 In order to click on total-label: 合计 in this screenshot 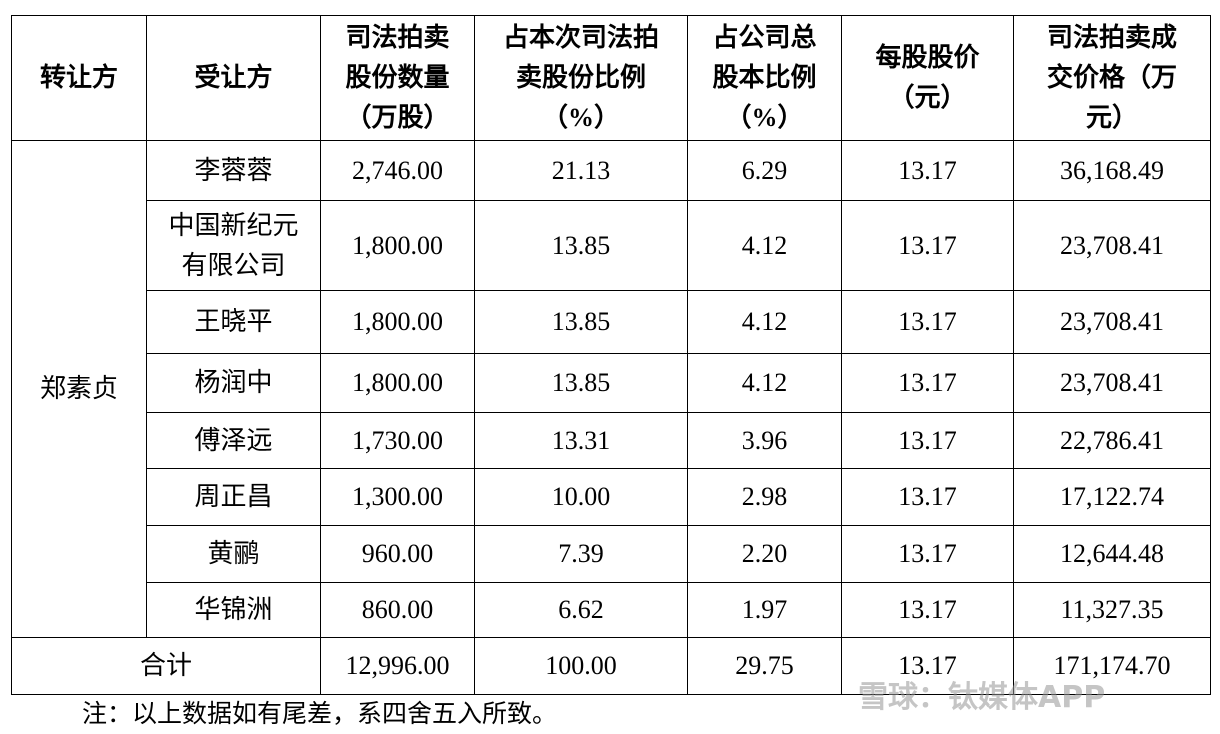, I will do `click(166, 666)`.